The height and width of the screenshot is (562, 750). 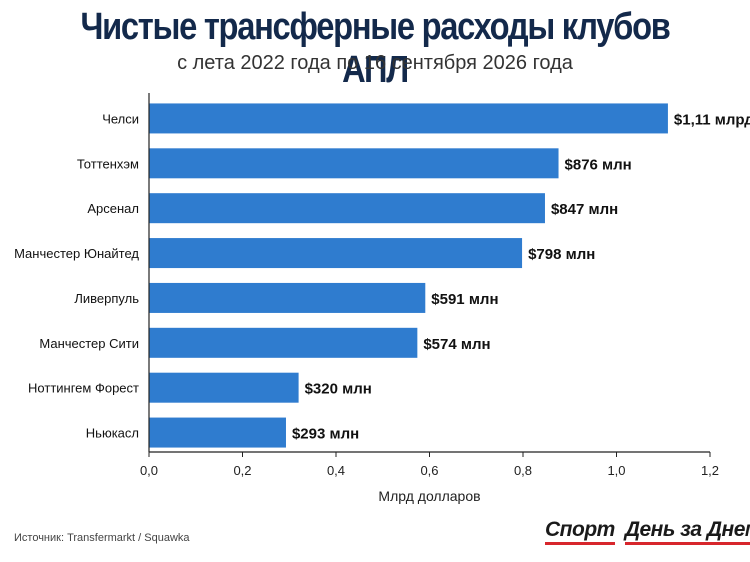 What do you see at coordinates (687, 529) in the screenshot?
I see `brand-part2: День за Днем` at bounding box center [687, 529].